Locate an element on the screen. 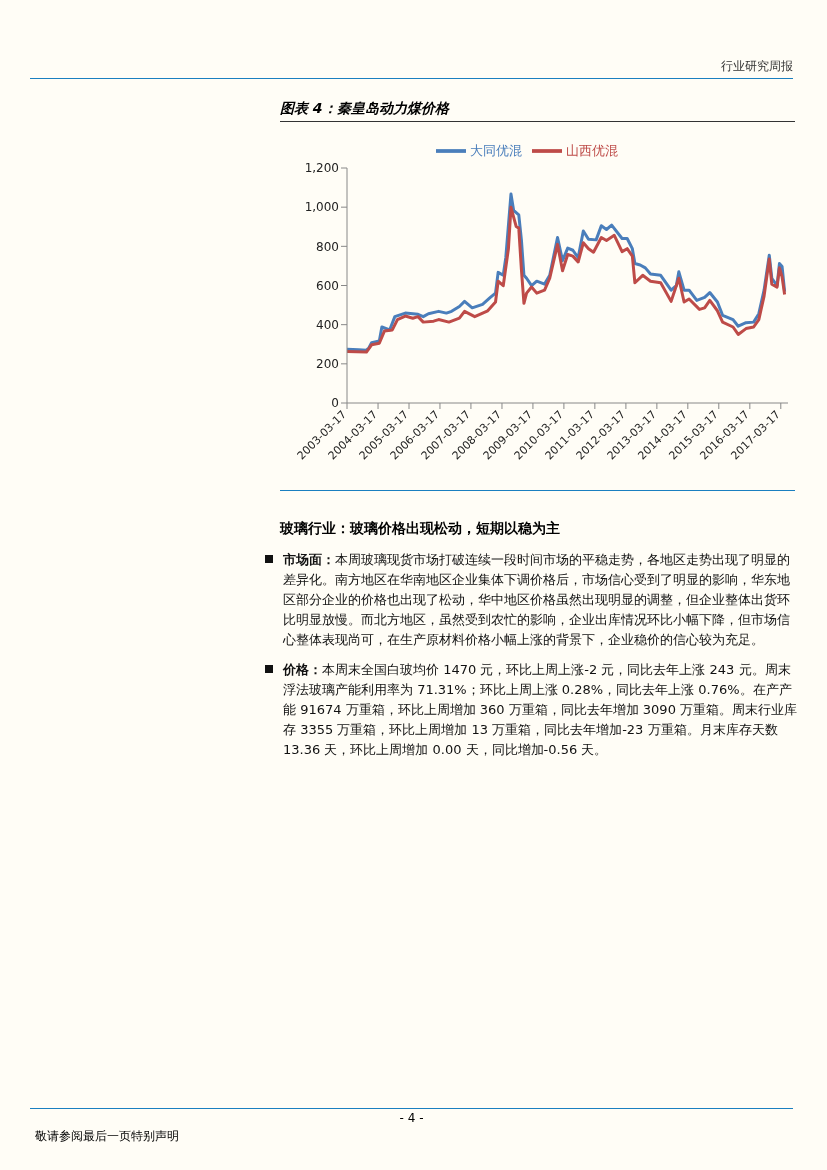 This screenshot has height=1170, width=827. y-tick-label: 1,200 is located at coordinates (321, 168).